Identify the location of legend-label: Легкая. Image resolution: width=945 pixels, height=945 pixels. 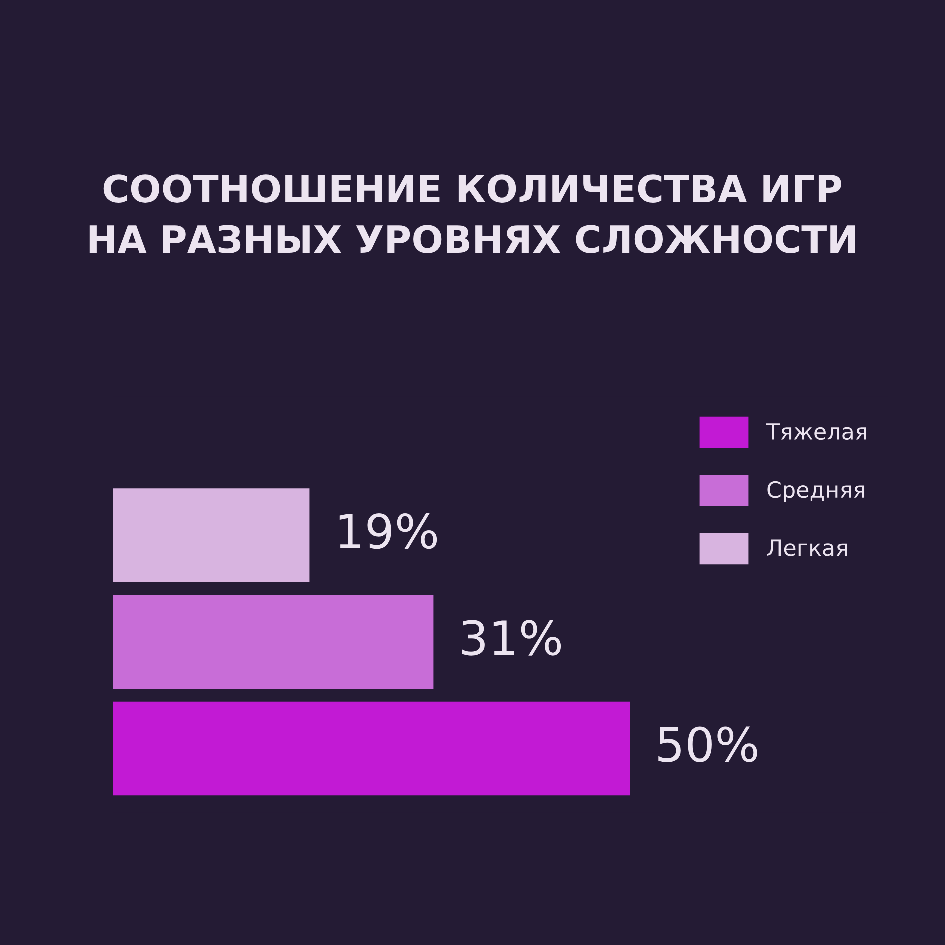
(807, 548).